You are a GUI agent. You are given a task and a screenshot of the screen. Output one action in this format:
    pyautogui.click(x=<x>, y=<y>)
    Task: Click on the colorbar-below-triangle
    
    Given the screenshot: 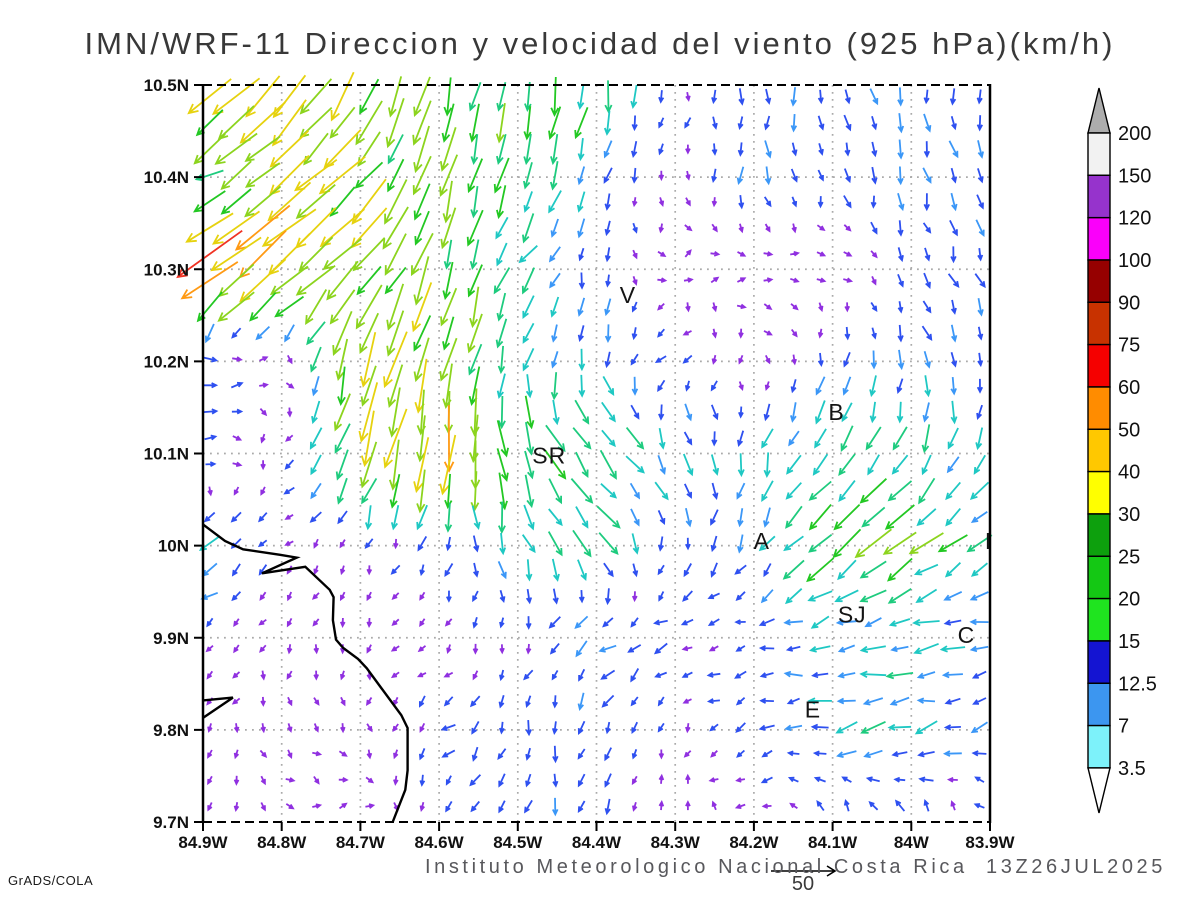 What is the action you would take?
    pyautogui.click(x=1099, y=790)
    